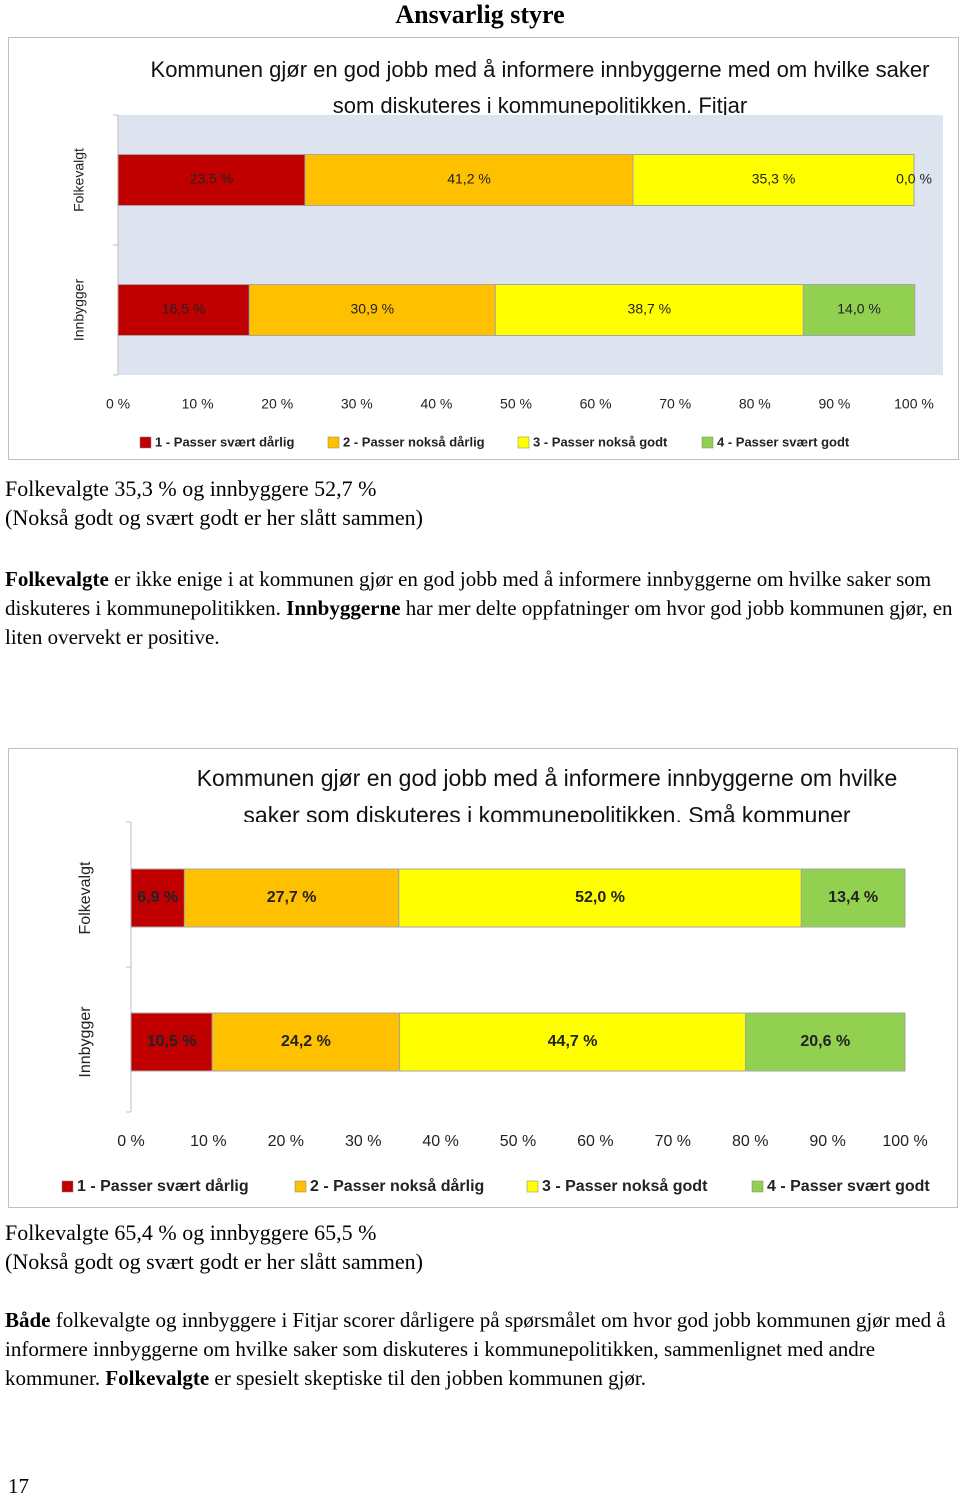 The image size is (960, 1499). Describe the element at coordinates (18, 1486) in the screenshot. I see `page-number: 17` at that location.